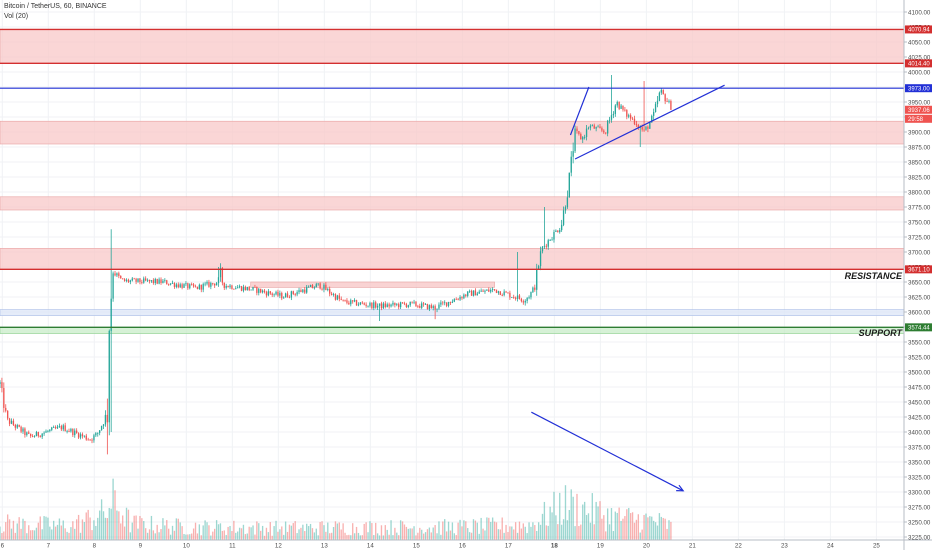 This screenshot has width=932, height=555. Describe the element at coordinates (919, 432) in the screenshot. I see `y-tick-label: 3400.00` at that location.